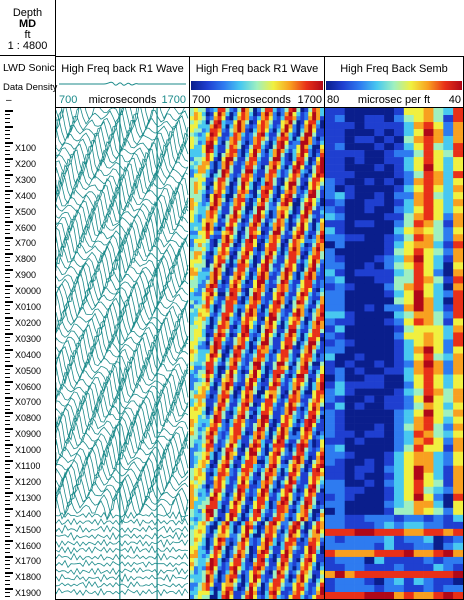 This screenshot has width=464, height=600. I want to click on depth-label: X600, so click(26, 227).